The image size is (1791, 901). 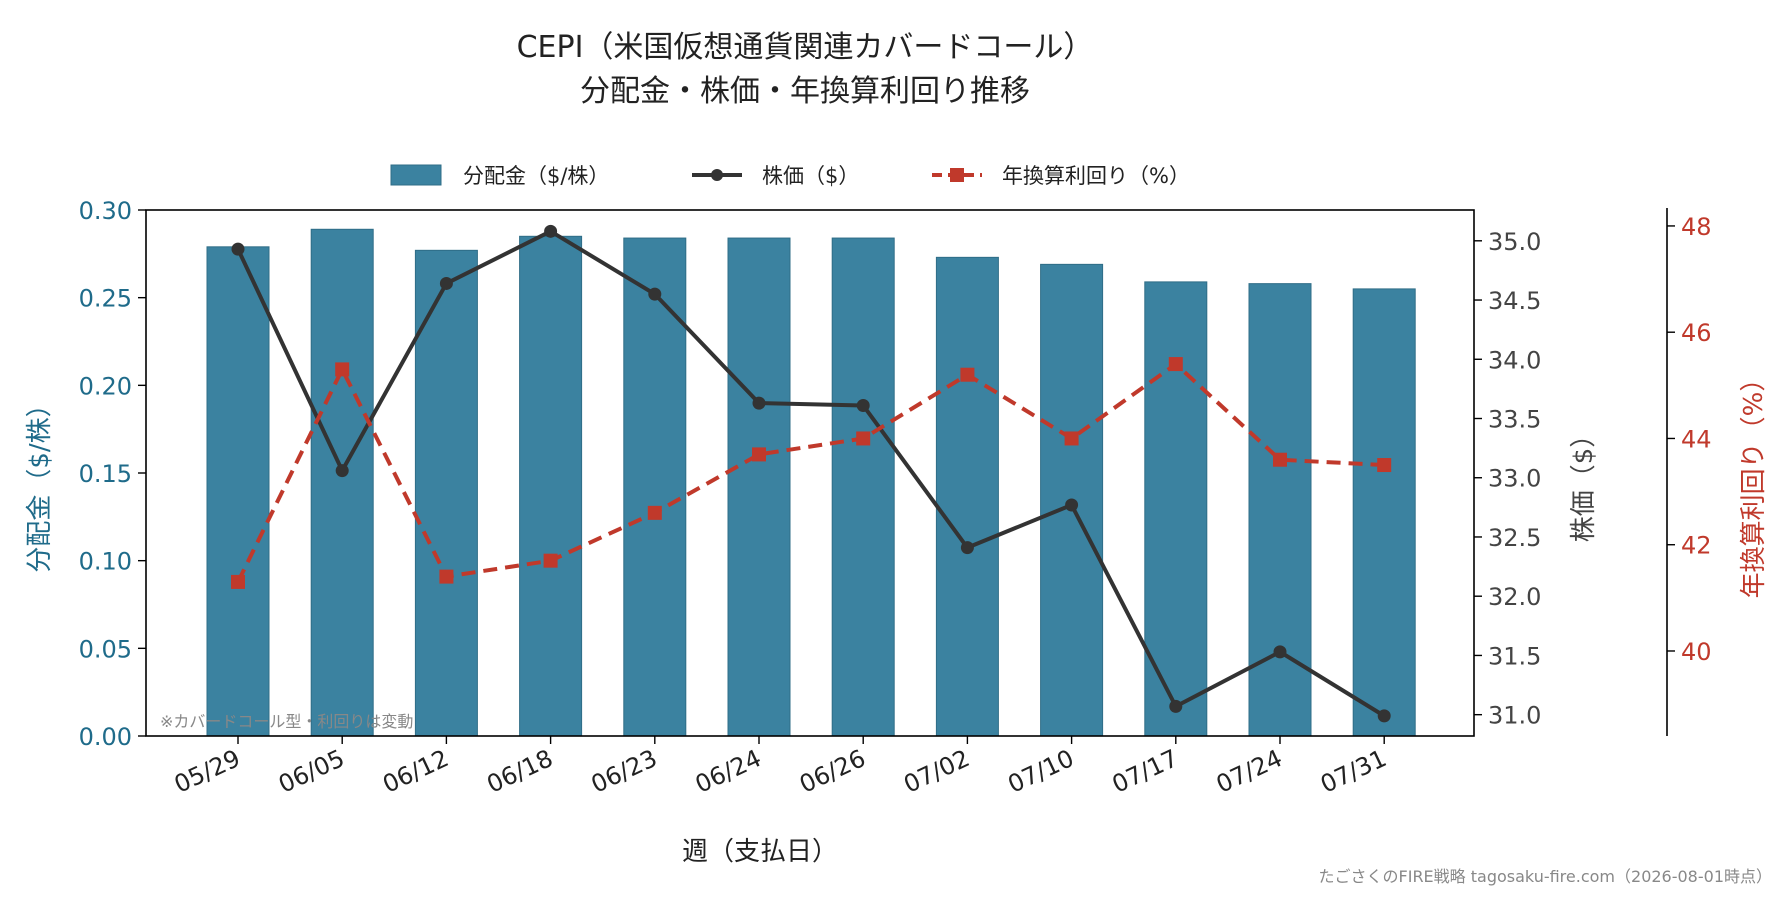 I want to click on x-axis-title: 週（支払日）, so click(x=760, y=852).